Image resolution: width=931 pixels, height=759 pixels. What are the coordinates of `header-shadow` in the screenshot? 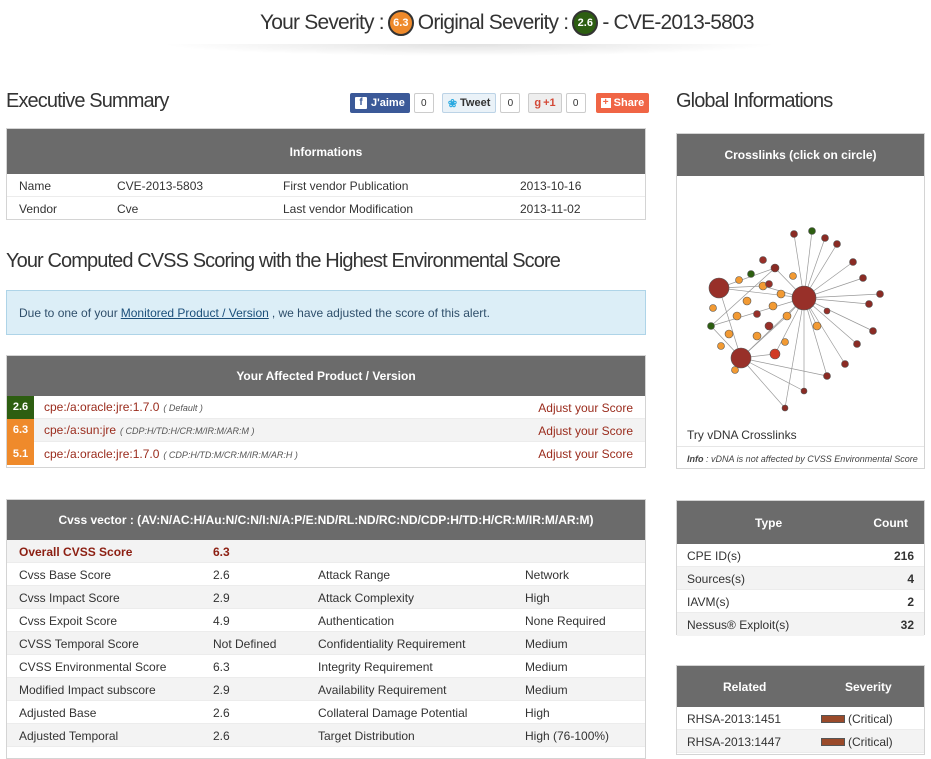 It's located at (470, 50).